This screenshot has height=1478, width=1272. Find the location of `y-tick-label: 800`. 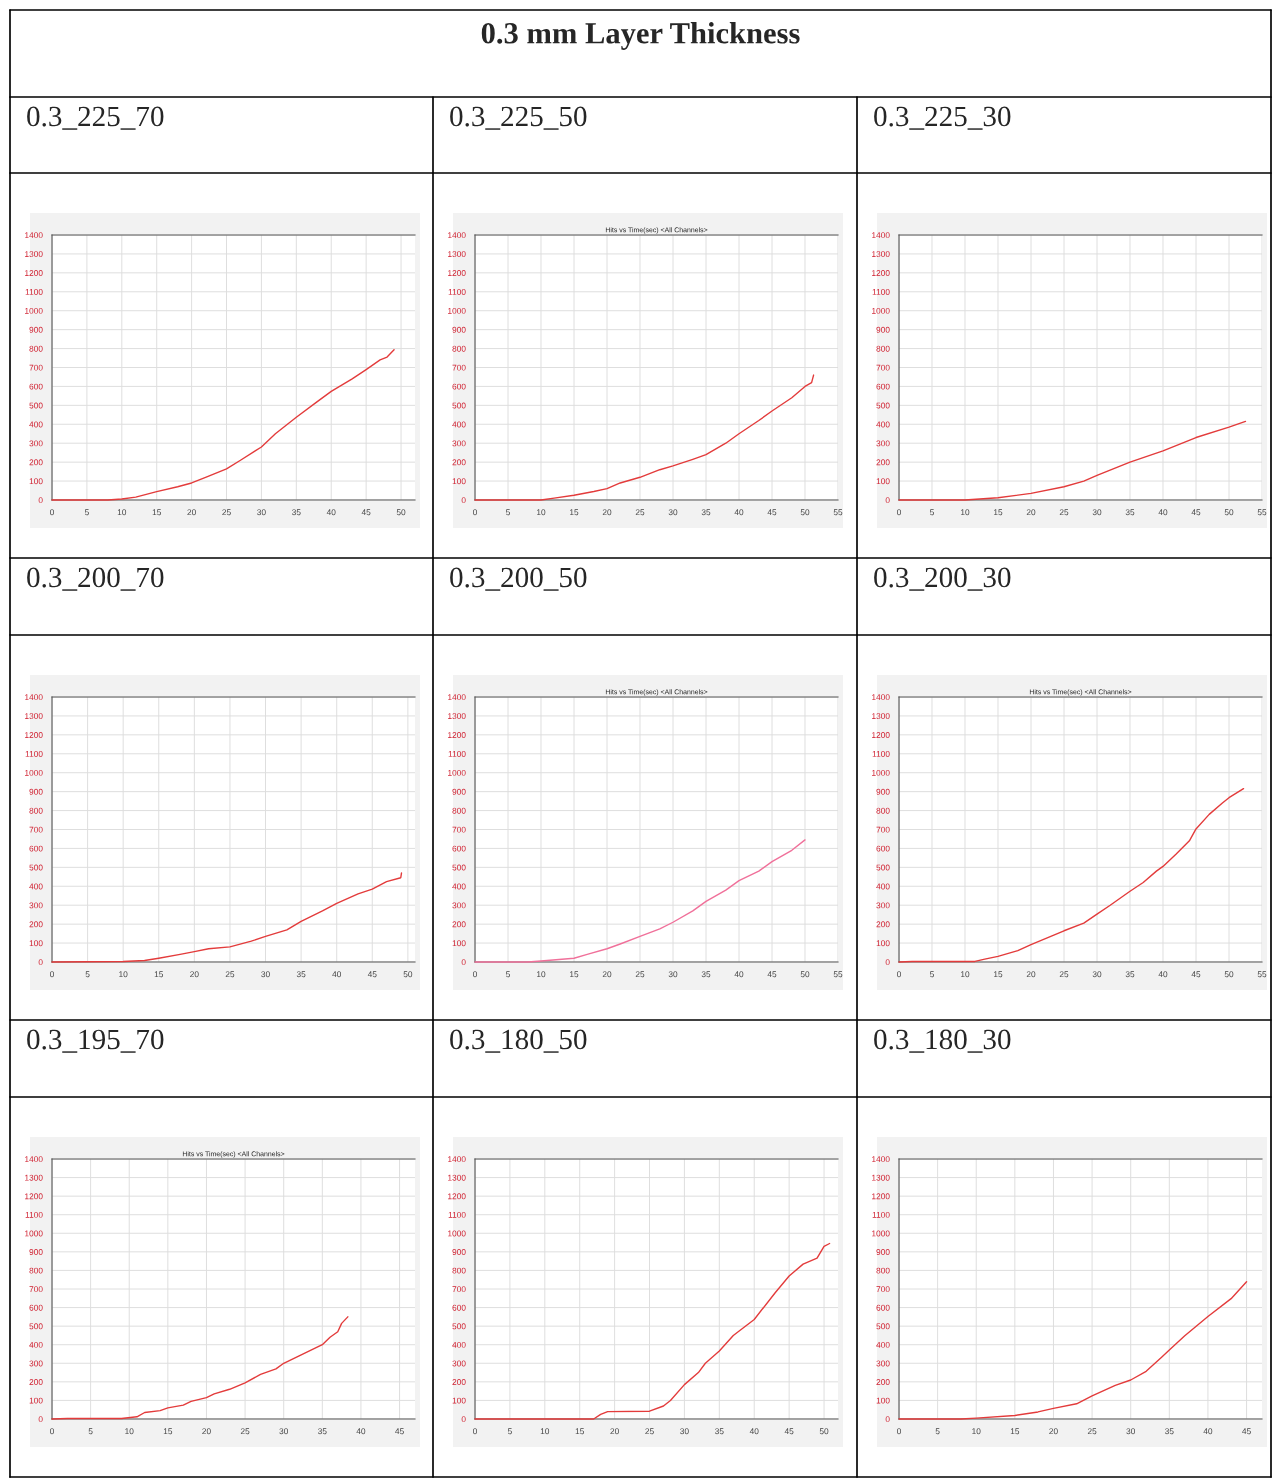

y-tick-label: 800 is located at coordinates (883, 1270).